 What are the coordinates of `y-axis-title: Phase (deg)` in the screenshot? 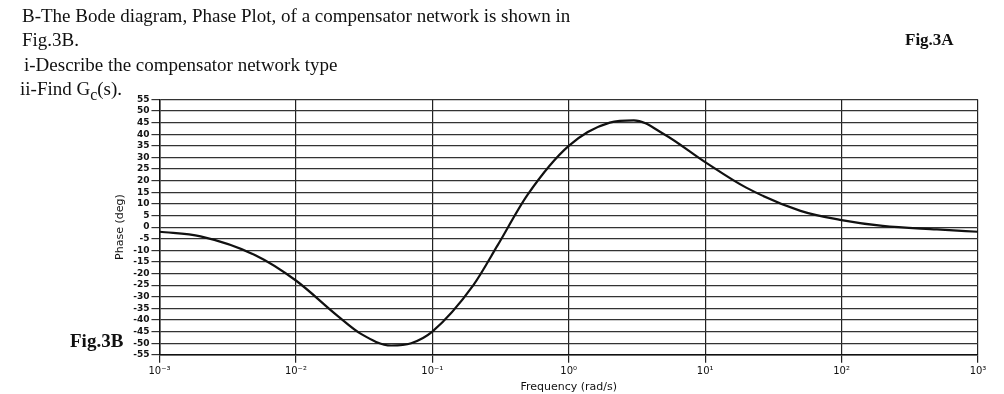 It's located at (120, 227).